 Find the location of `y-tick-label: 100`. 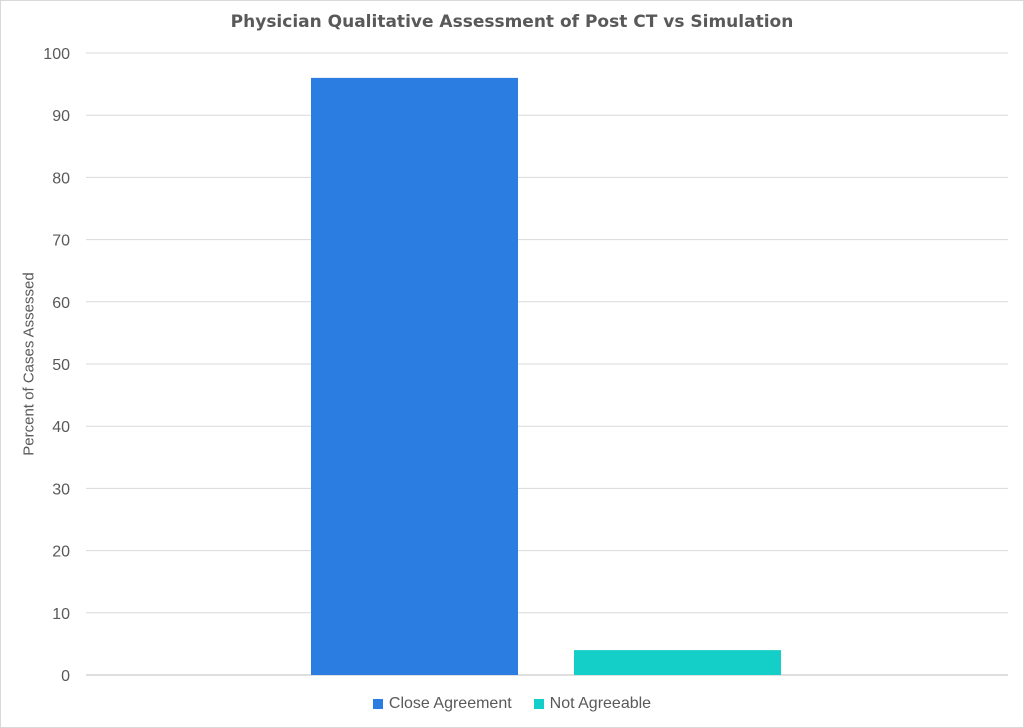

y-tick-label: 100 is located at coordinates (56, 54).